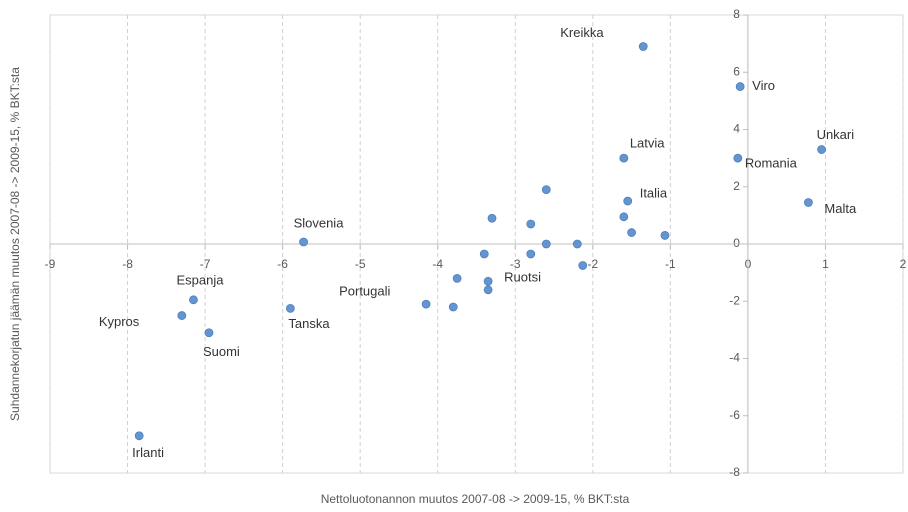 The image size is (908, 512). Describe the element at coordinates (736, 186) in the screenshot. I see `y-tick-label: 2` at that location.